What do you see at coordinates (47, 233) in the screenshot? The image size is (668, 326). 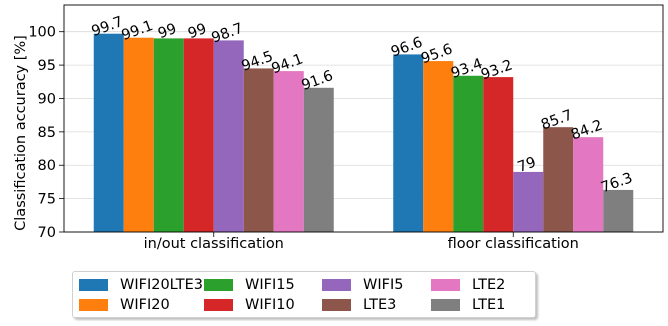 I see `y-tick-label: 70` at bounding box center [47, 233].